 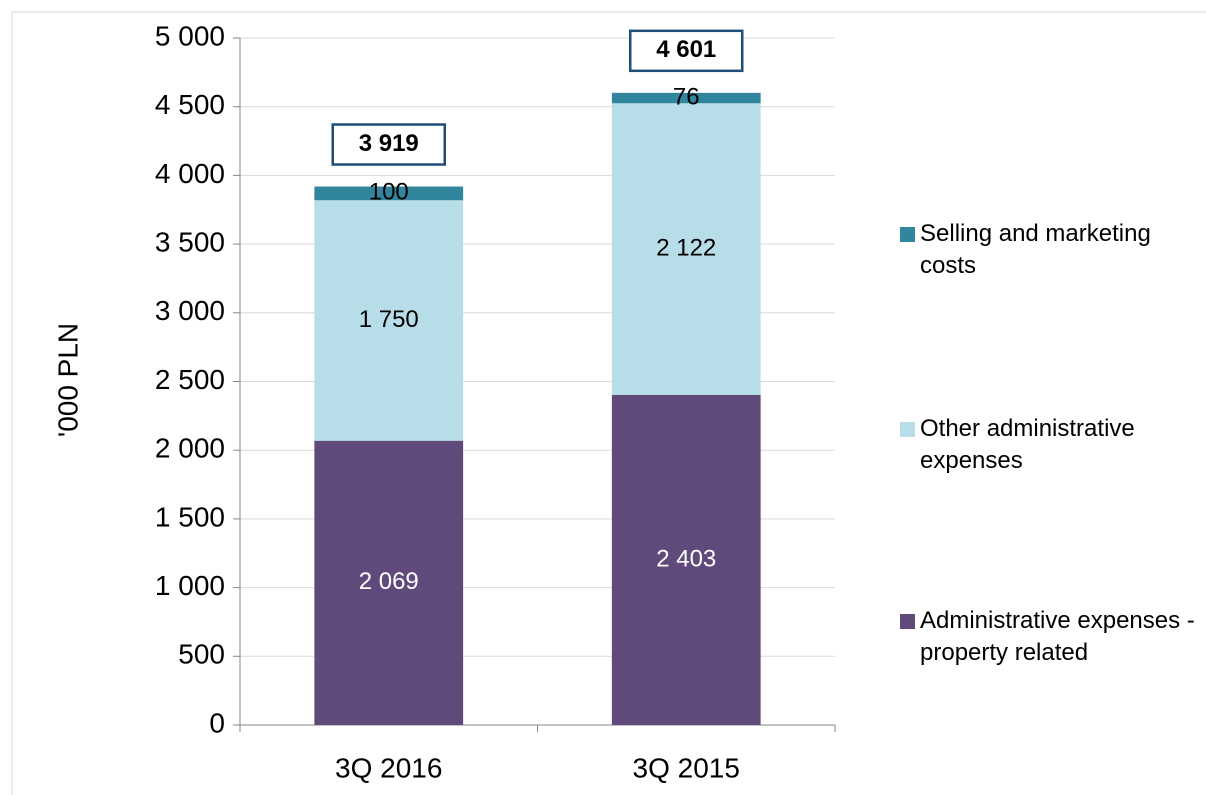 What do you see at coordinates (190, 310) in the screenshot?
I see `y-tick-label: 3 000` at bounding box center [190, 310].